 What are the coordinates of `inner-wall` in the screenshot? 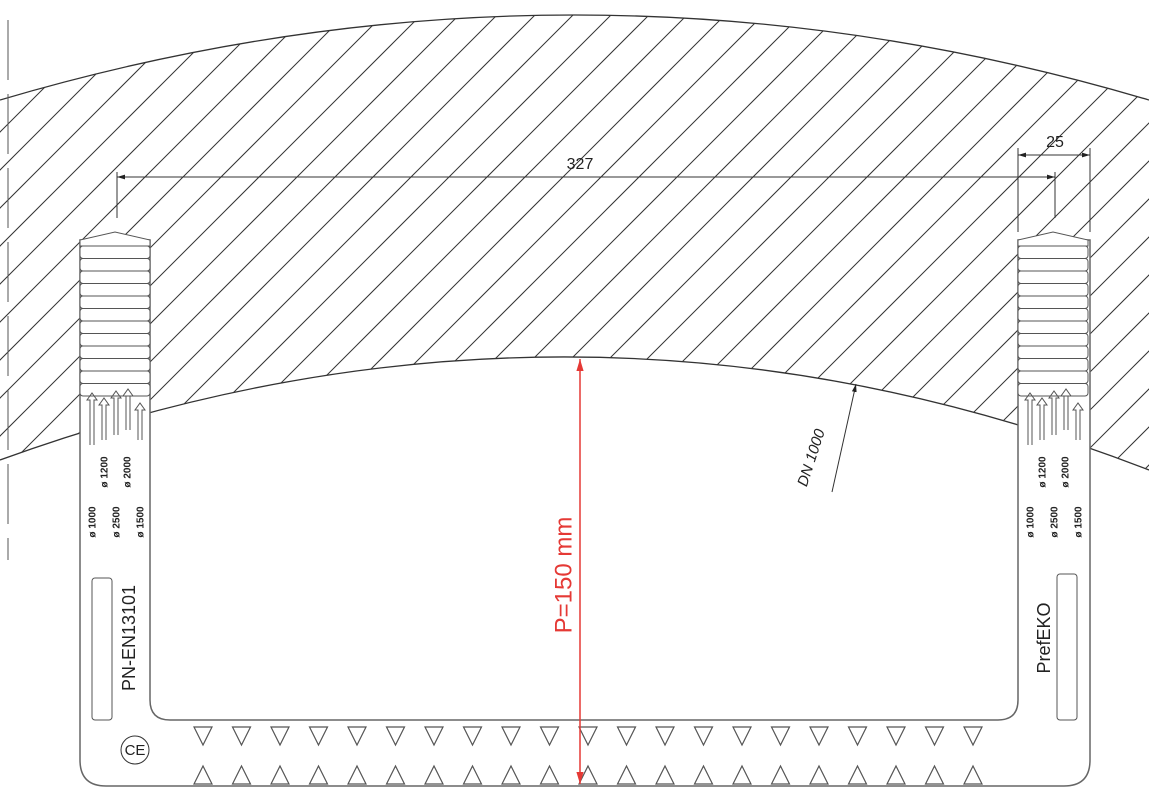 It's located at (574, 413).